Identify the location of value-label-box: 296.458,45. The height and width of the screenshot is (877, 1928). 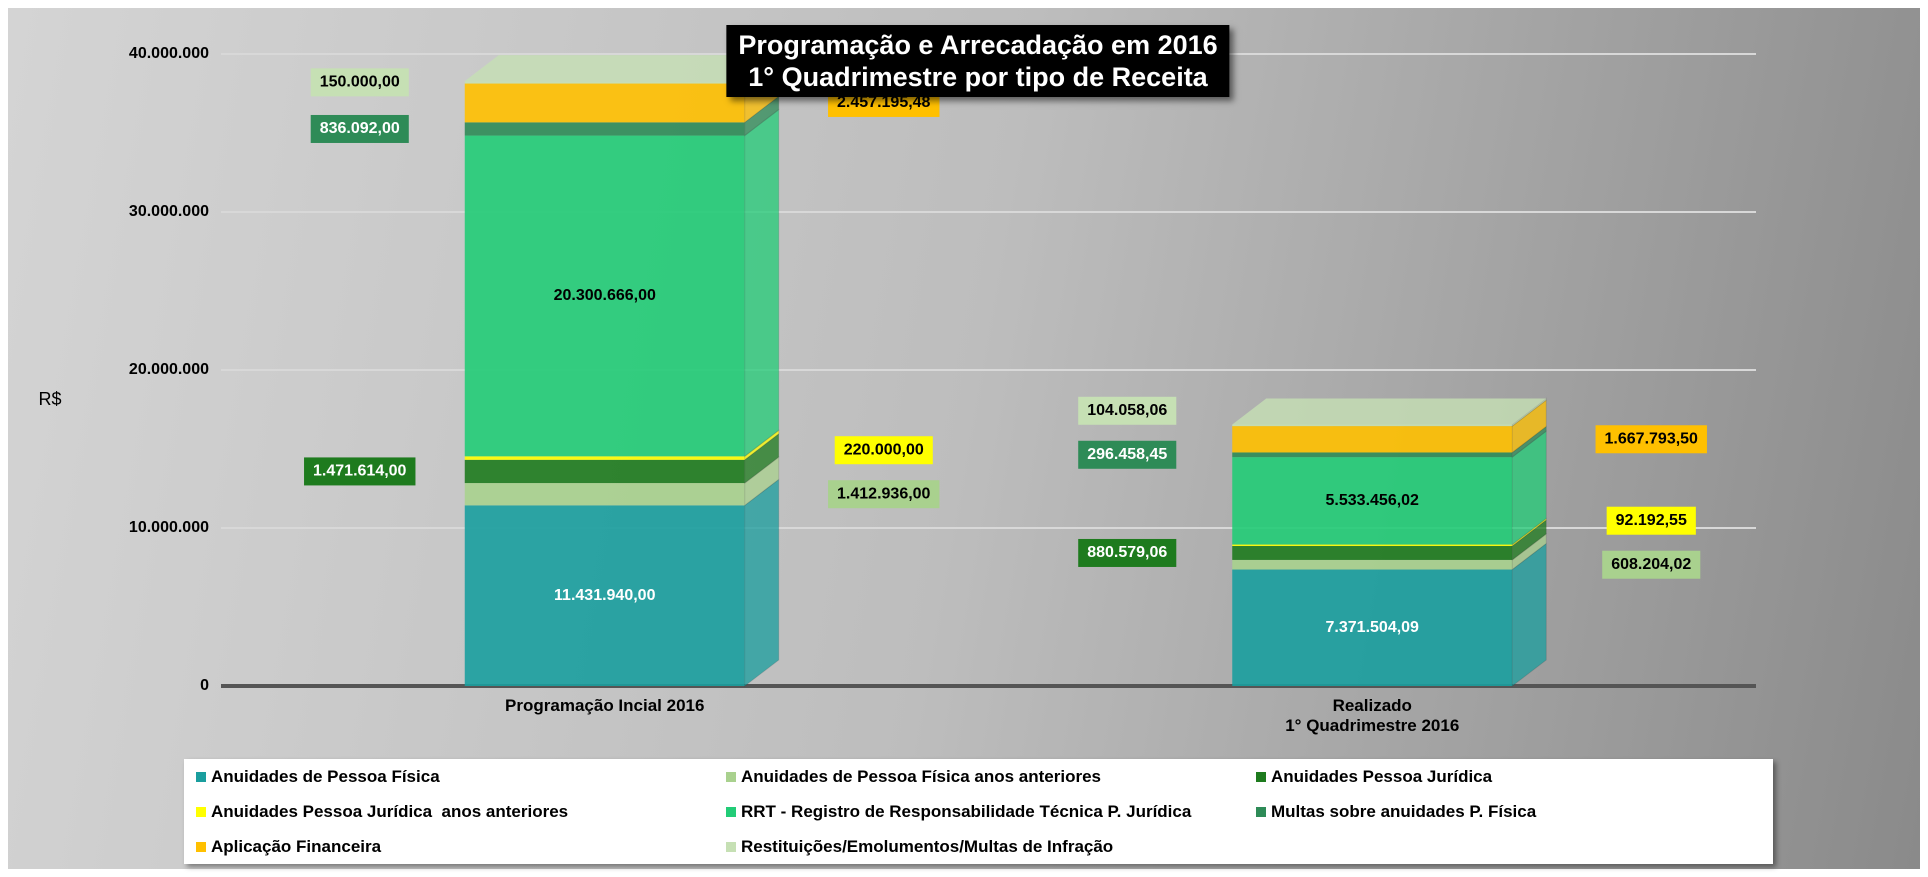
(1127, 454).